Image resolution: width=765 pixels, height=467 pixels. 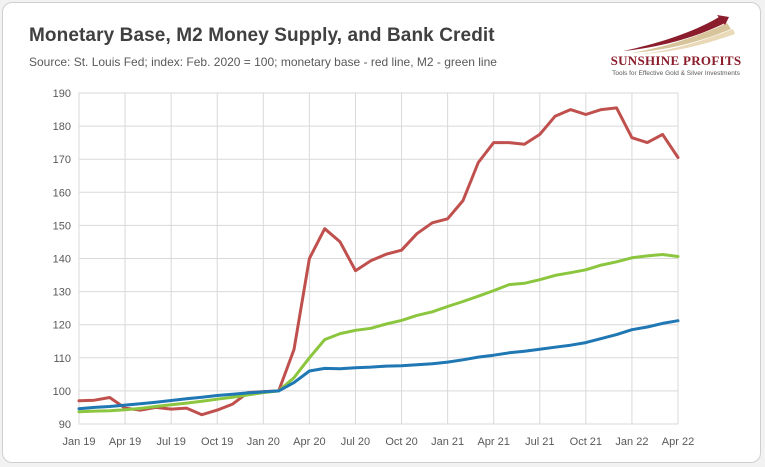 What do you see at coordinates (62, 127) in the screenshot?
I see `y-tick-label: 180` at bounding box center [62, 127].